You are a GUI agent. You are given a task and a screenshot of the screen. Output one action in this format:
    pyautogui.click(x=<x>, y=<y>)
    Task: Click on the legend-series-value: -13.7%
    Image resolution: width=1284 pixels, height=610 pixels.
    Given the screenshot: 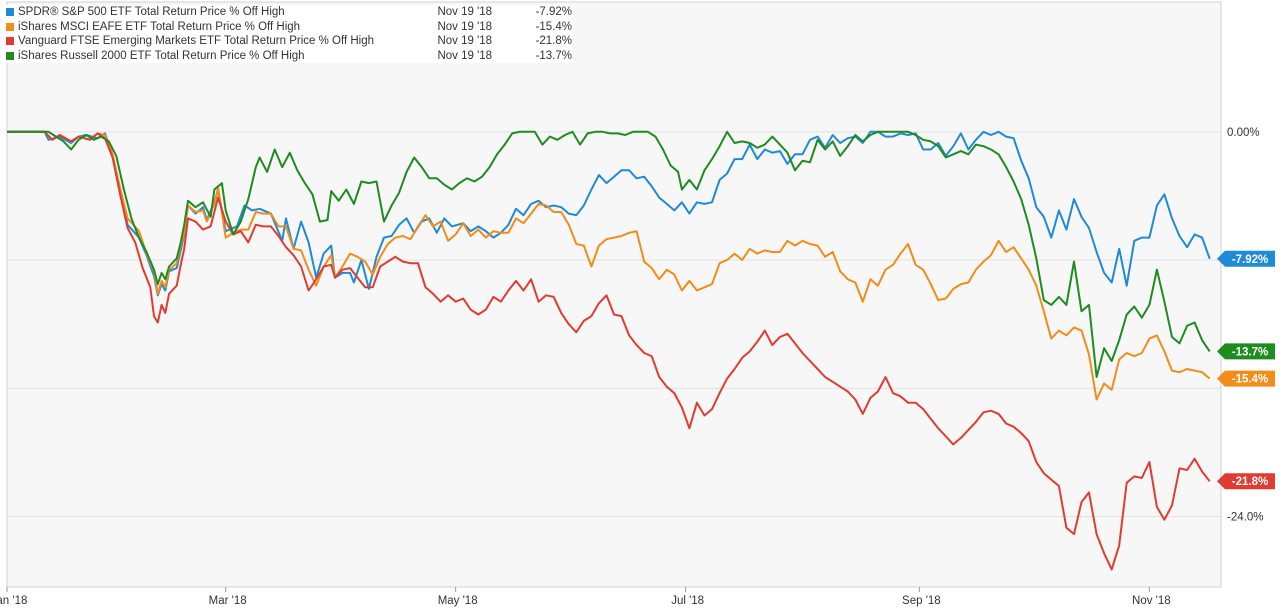 What is the action you would take?
    pyautogui.click(x=553, y=55)
    